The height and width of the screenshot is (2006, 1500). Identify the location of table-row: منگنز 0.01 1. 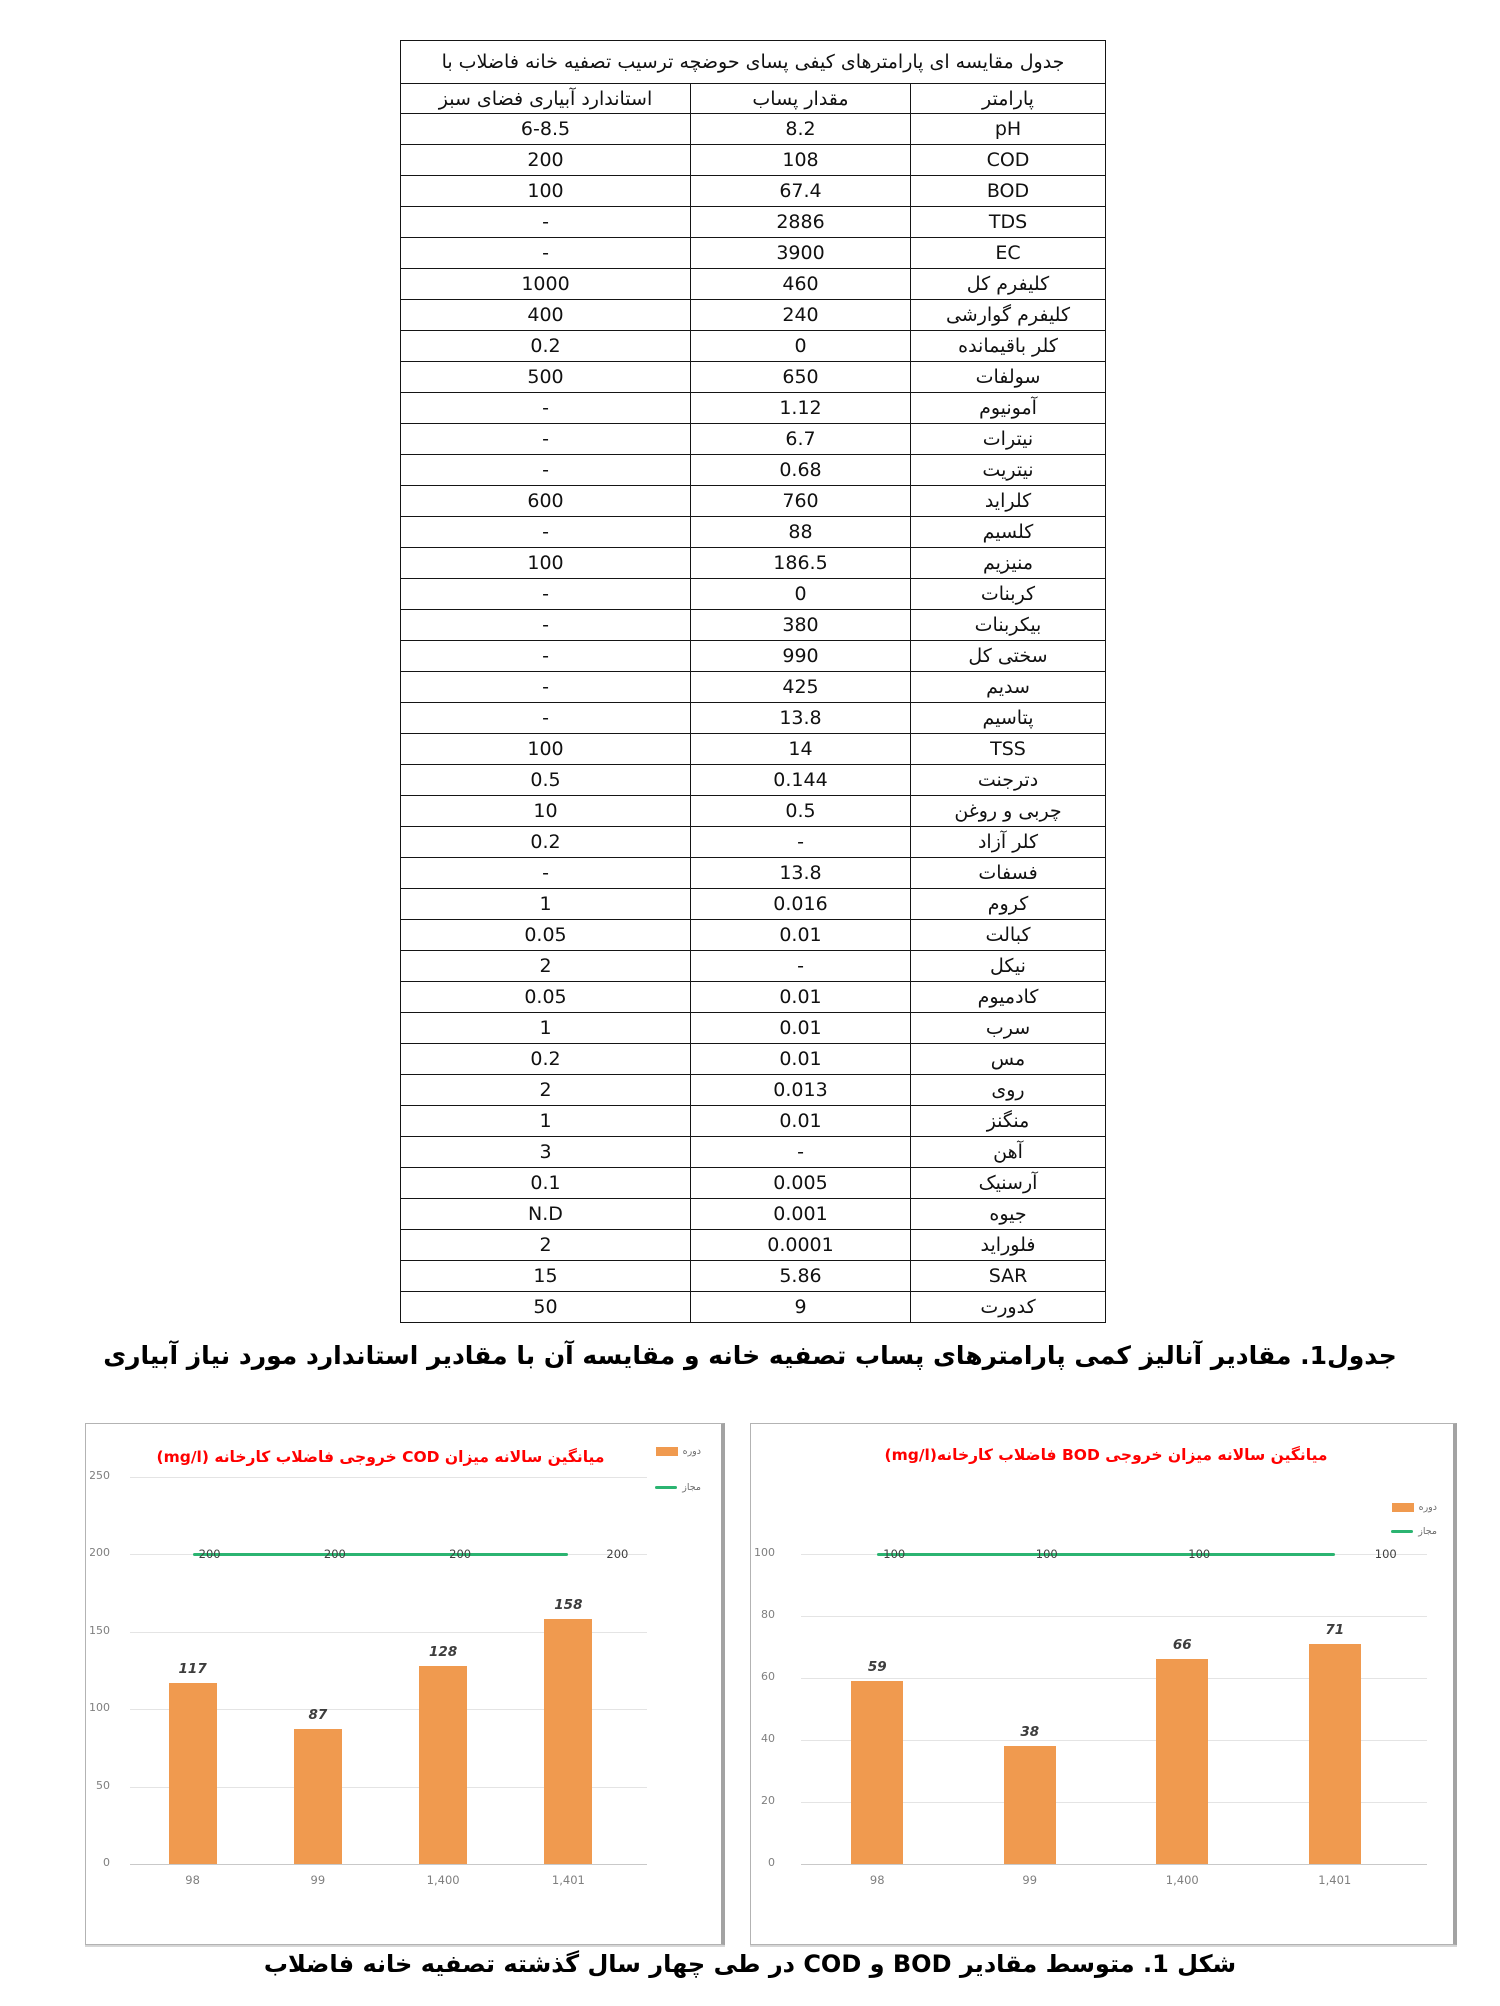
(753, 1121).